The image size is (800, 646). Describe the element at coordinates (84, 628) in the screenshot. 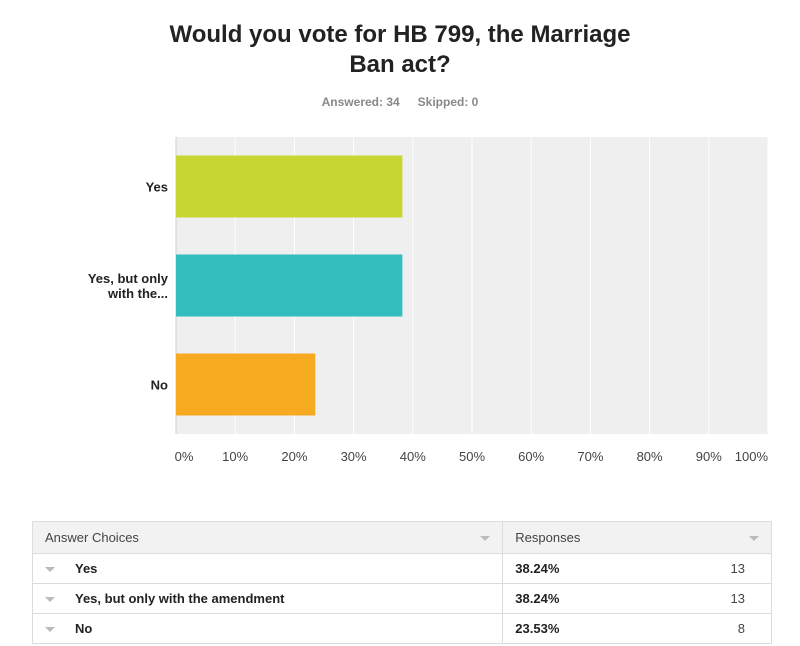

I see `choice-label: No` at that location.